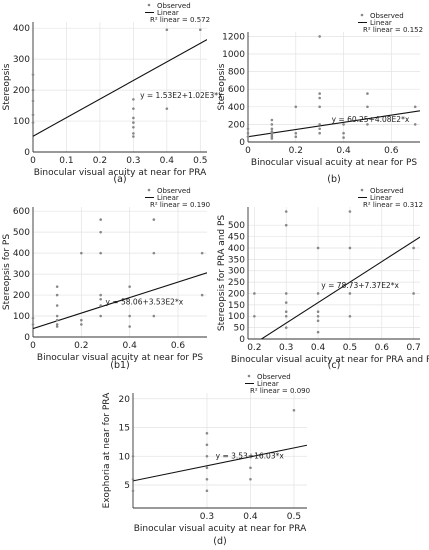 Image resolution: width=429 pixels, height=550 pixels. I want to click on y-tick-label: 1200, so click(233, 37).